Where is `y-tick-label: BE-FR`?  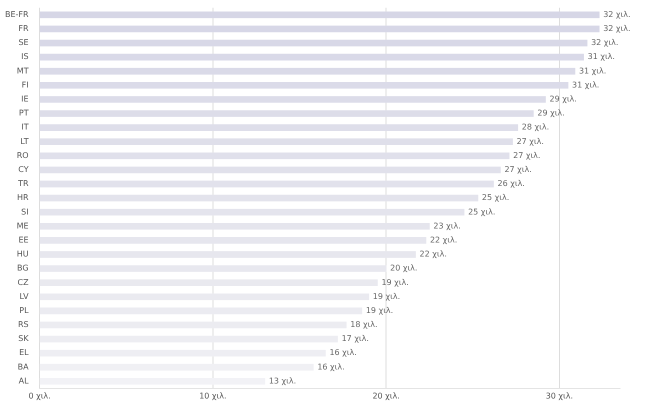
y-tick-label: BE-FR is located at coordinates (17, 14).